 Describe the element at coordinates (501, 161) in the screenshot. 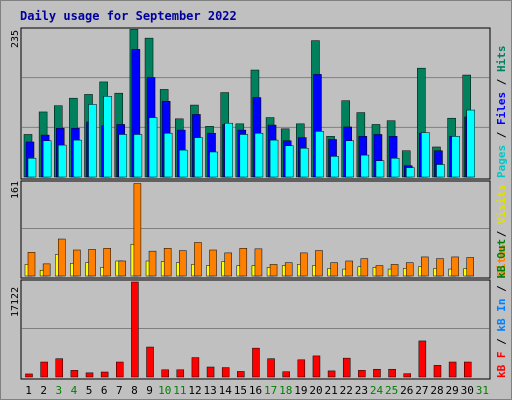

I see `legend-pages: Pages` at that location.